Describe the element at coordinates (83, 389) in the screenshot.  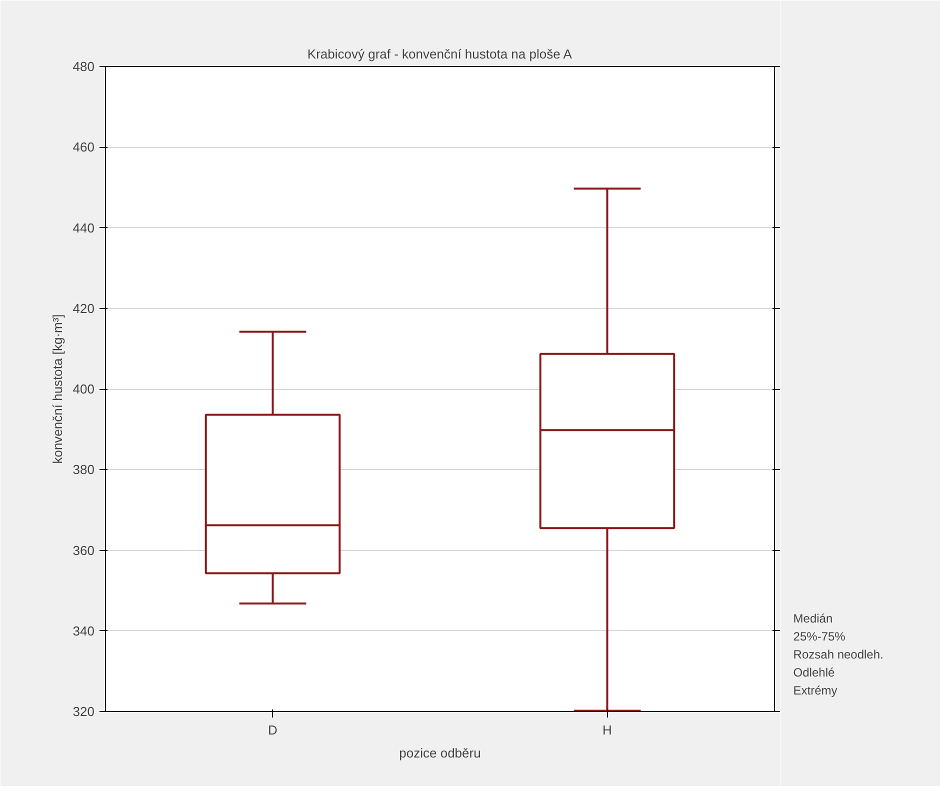
I see `y-tick-label: 400` at that location.